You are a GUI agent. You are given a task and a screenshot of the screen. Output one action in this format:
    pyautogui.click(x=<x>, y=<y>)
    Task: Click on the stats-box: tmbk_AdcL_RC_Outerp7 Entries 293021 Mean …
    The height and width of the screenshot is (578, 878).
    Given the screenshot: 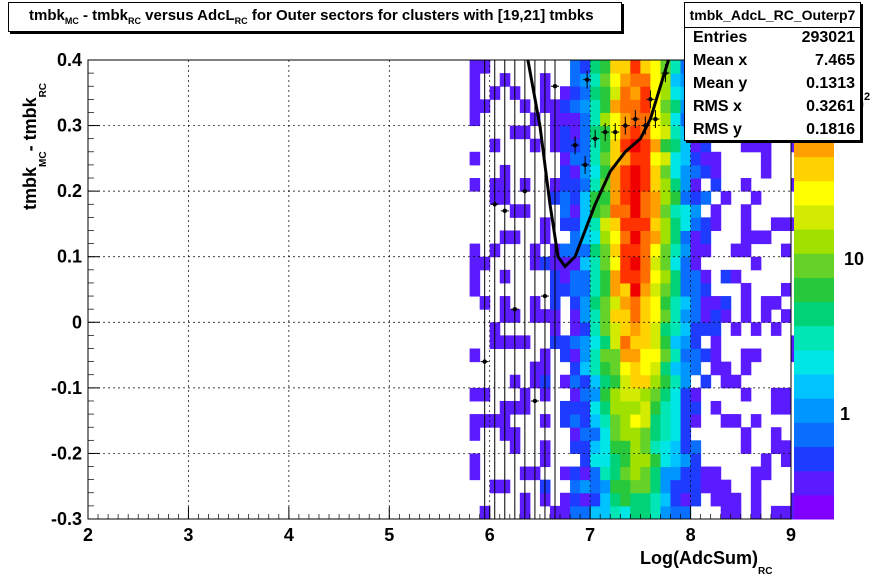 What is the action you would take?
    pyautogui.click(x=772, y=71)
    